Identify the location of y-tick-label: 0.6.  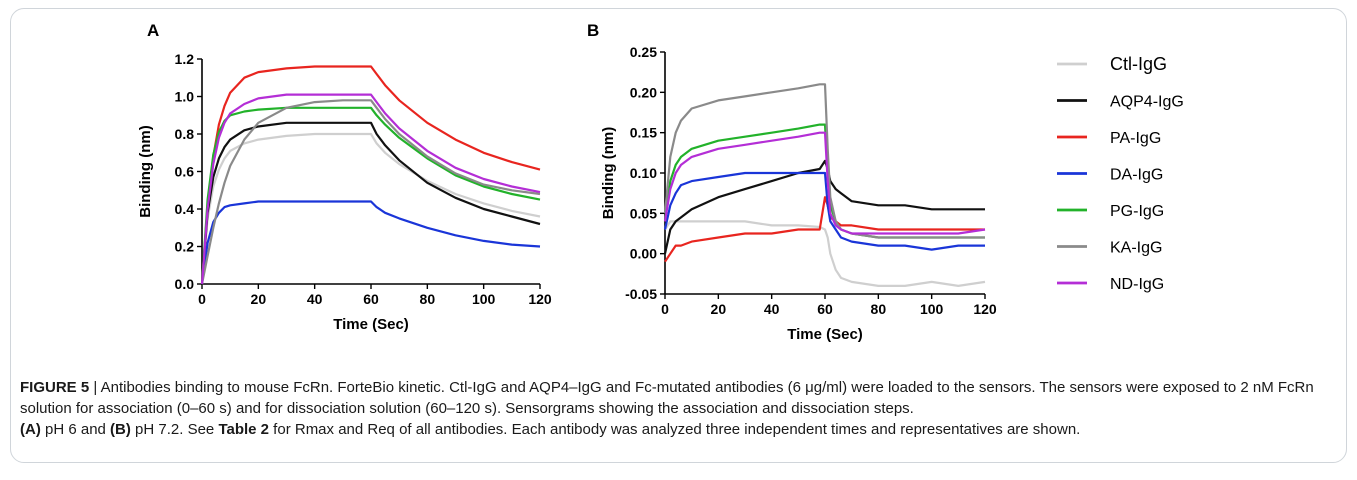
(185, 172).